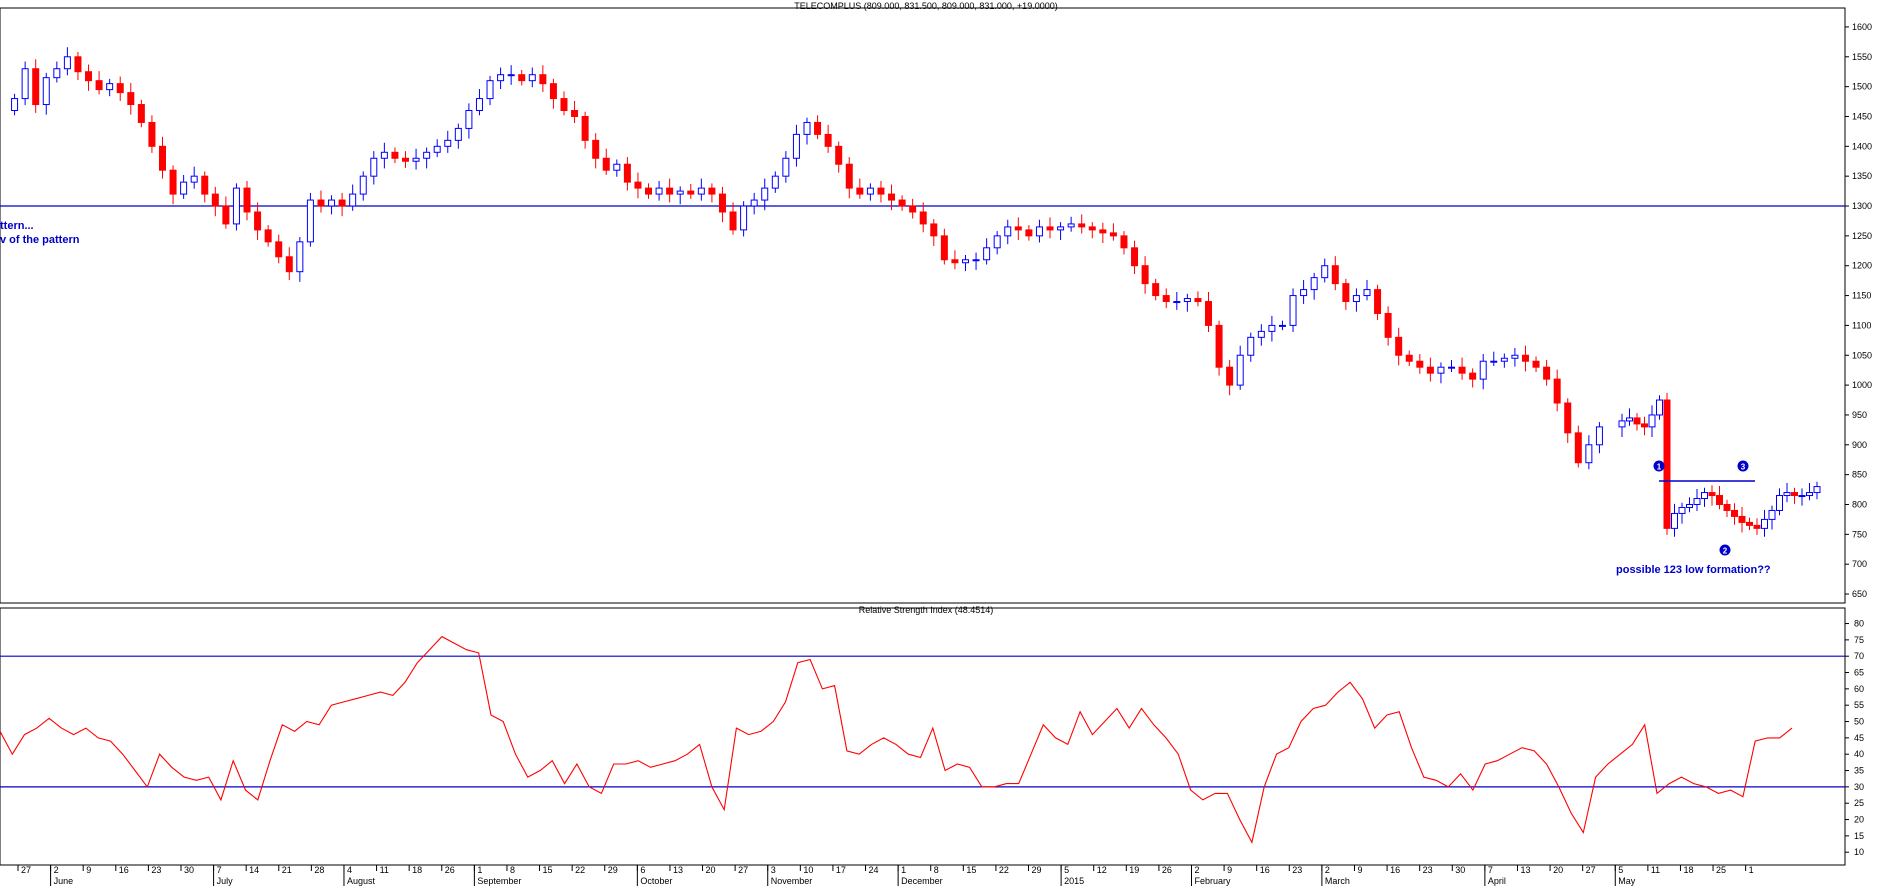  What do you see at coordinates (1859, 852) in the screenshot?
I see `rsi-y-tick-label: 10` at bounding box center [1859, 852].